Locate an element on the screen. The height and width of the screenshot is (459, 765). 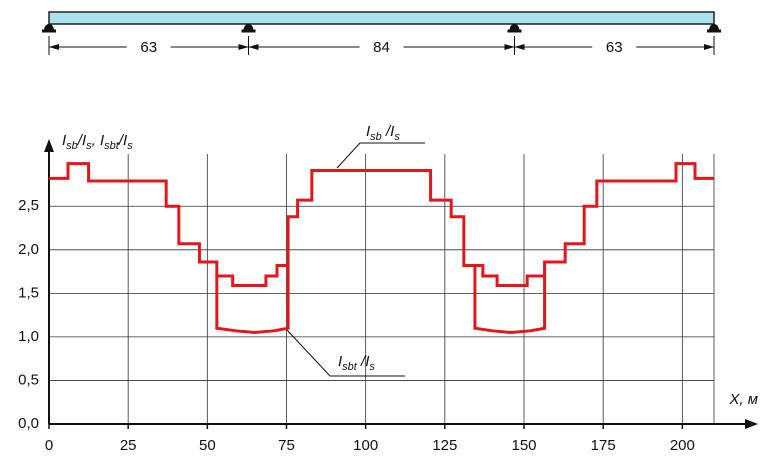
x-axis-arrow is located at coordinates (751, 424).